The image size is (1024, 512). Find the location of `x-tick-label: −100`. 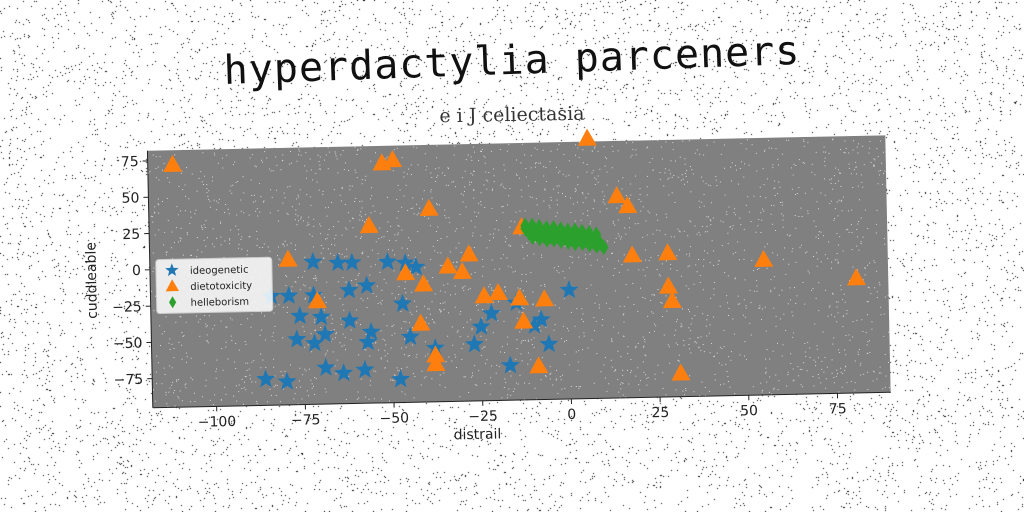

x-tick-label: −100 is located at coordinates (217, 422).